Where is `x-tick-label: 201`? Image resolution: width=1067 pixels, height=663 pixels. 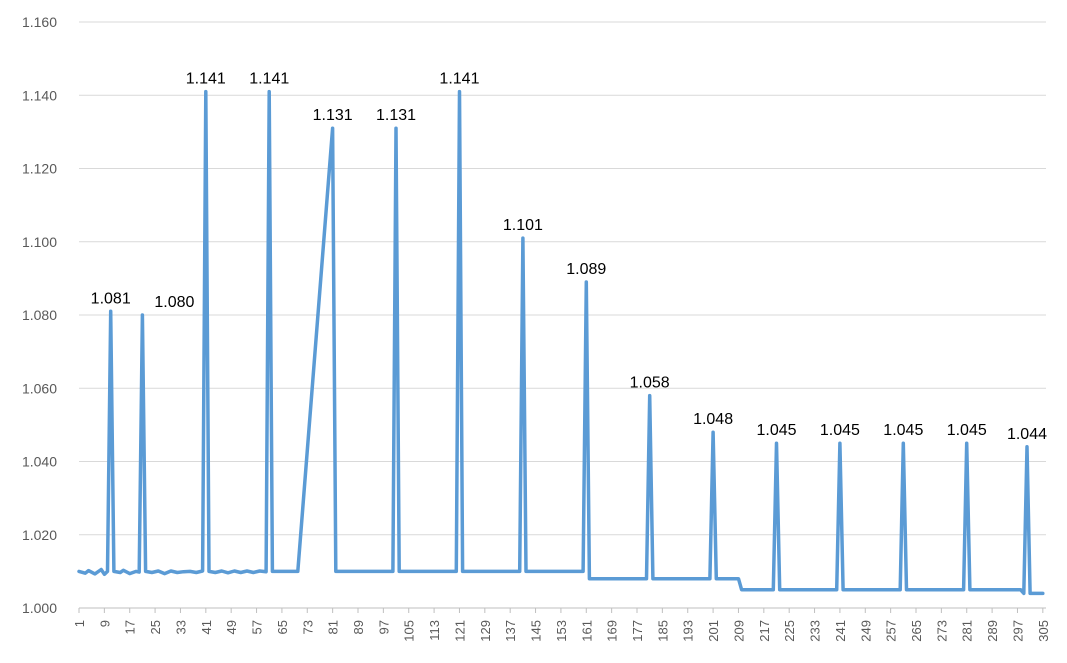 x-tick-label: 201 is located at coordinates (713, 631).